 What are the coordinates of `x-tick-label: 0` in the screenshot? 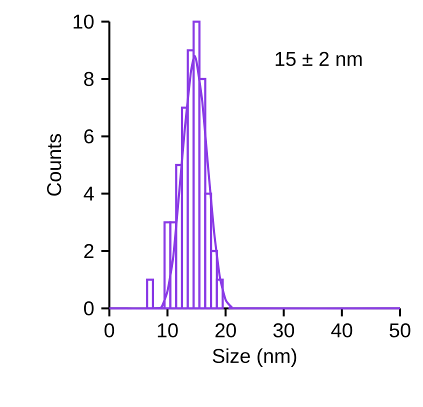 It's located at (109, 330).